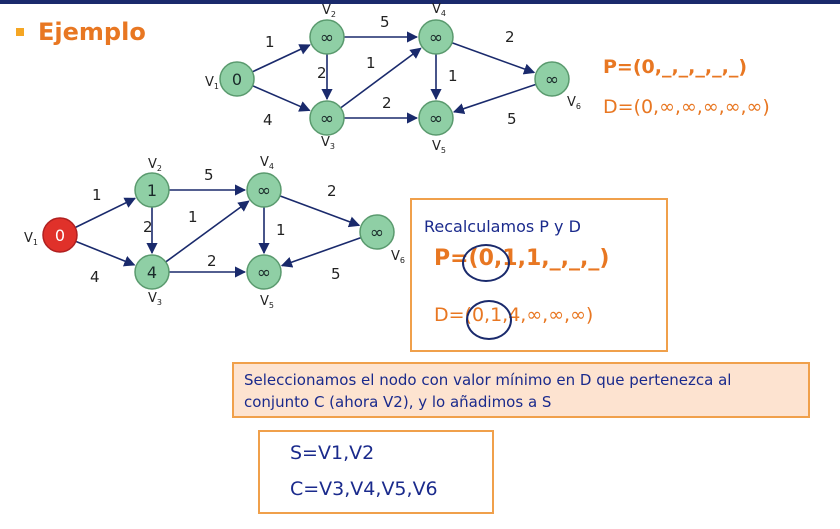 The height and width of the screenshot is (529, 840). Describe the element at coordinates (97, 195) in the screenshot. I see `bottom-edge-weight-v1-v2: 1` at that location.